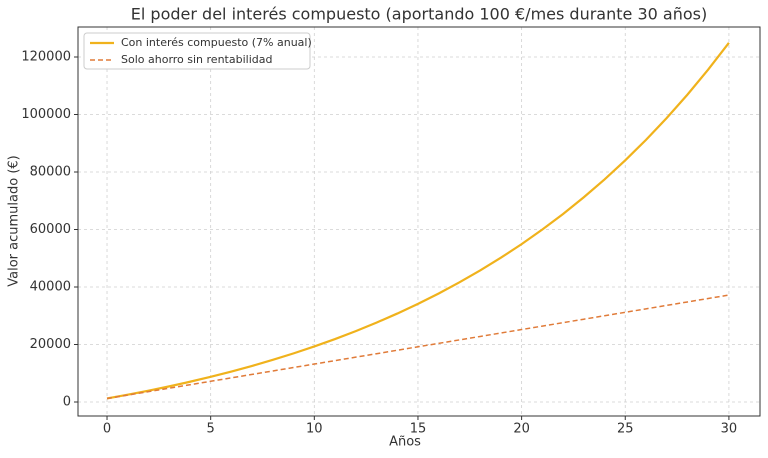 Image resolution: width=768 pixels, height=458 pixels. What do you see at coordinates (196, 59) in the screenshot?
I see `legend-label: Solo ahorro sin rentabilidad` at bounding box center [196, 59].